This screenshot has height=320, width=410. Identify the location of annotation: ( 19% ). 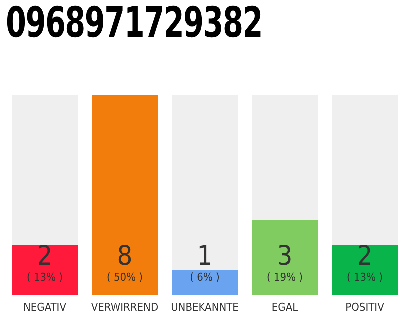
(285, 277).